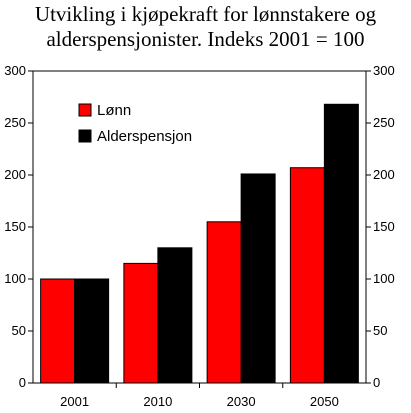 The height and width of the screenshot is (413, 411). What do you see at coordinates (15, 122) in the screenshot?
I see `y-tick-label-left: 250` at bounding box center [15, 122].